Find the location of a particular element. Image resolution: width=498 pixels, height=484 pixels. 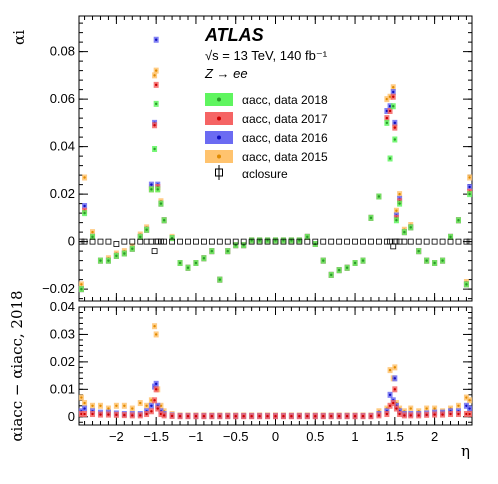

legend-marker-2015 is located at coordinates (219, 156).